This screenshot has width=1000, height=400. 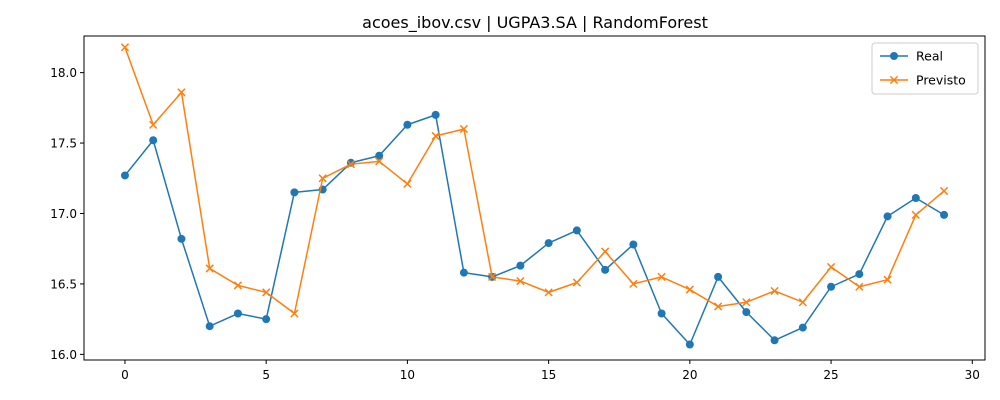 I want to click on x-tick-label: 10, so click(x=407, y=375).